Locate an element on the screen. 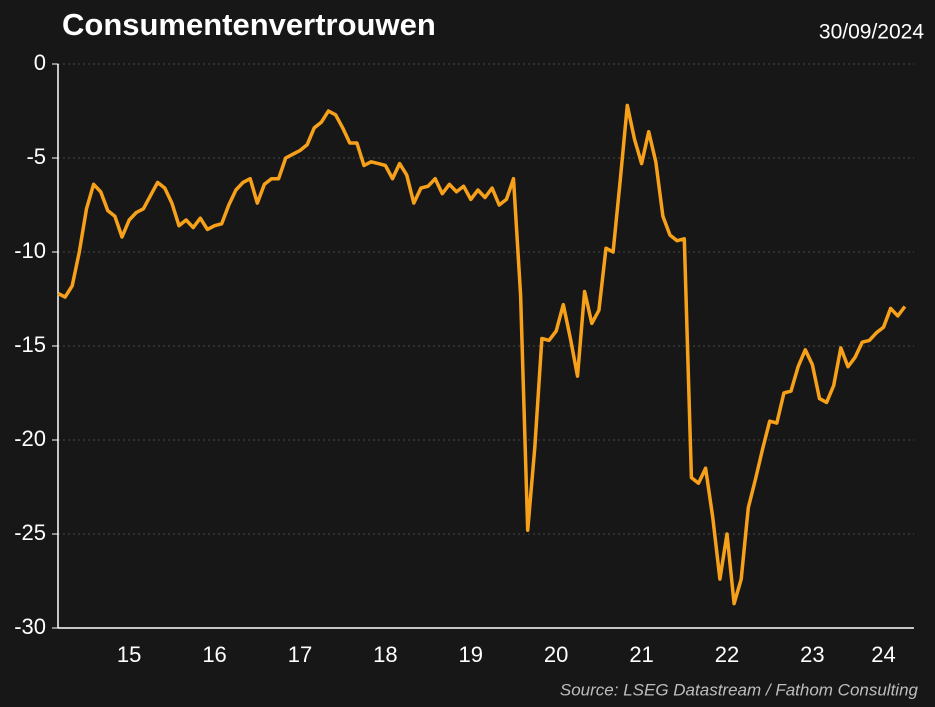  x-tick-label: 15 is located at coordinates (129, 654).